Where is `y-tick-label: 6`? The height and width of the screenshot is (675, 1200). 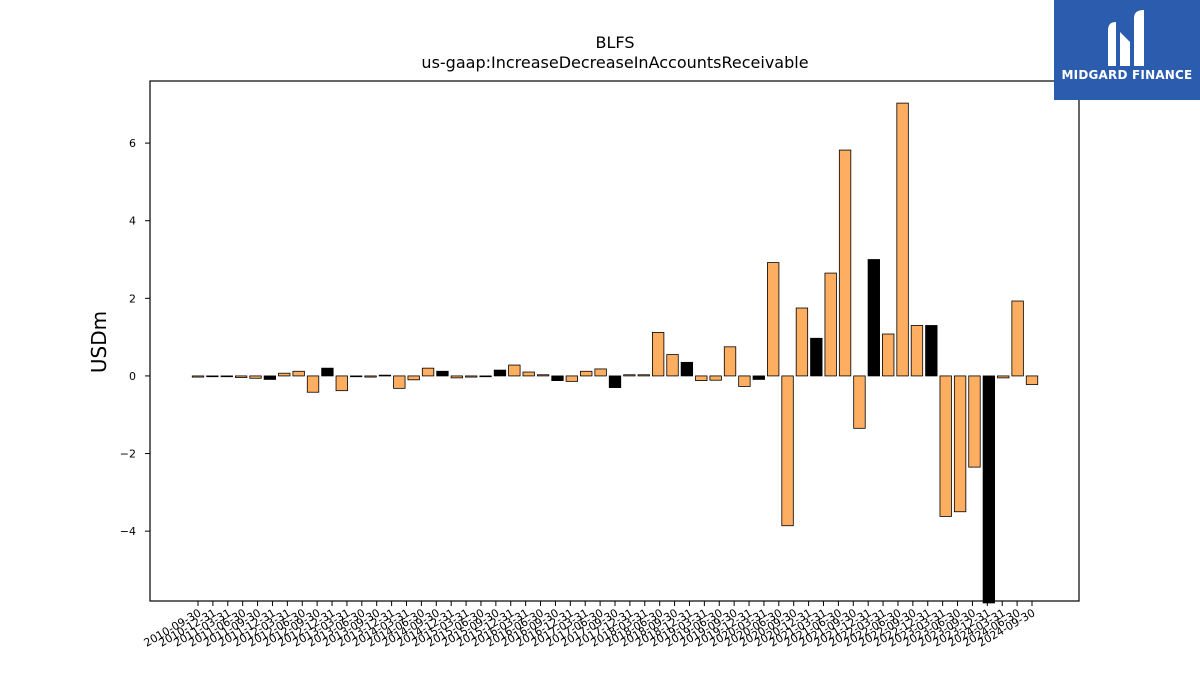
y-tick-label: 6 is located at coordinates (132, 143).